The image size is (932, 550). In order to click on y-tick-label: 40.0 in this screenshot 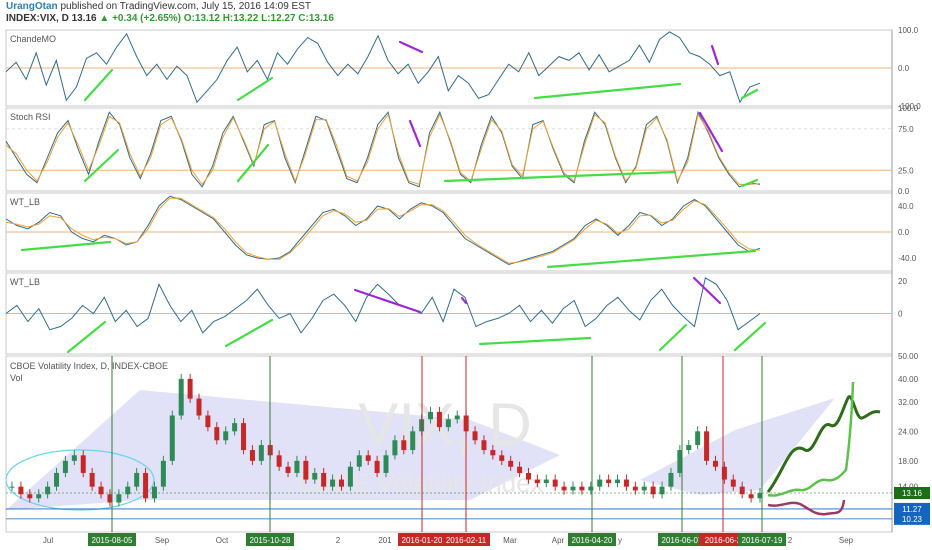, I will do `click(906, 206)`.